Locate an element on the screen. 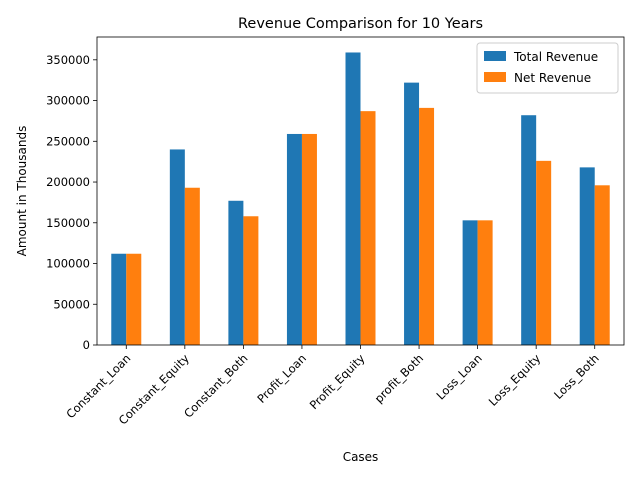 Image resolution: width=640 pixels, height=480 pixels. legend-box is located at coordinates (547, 68).